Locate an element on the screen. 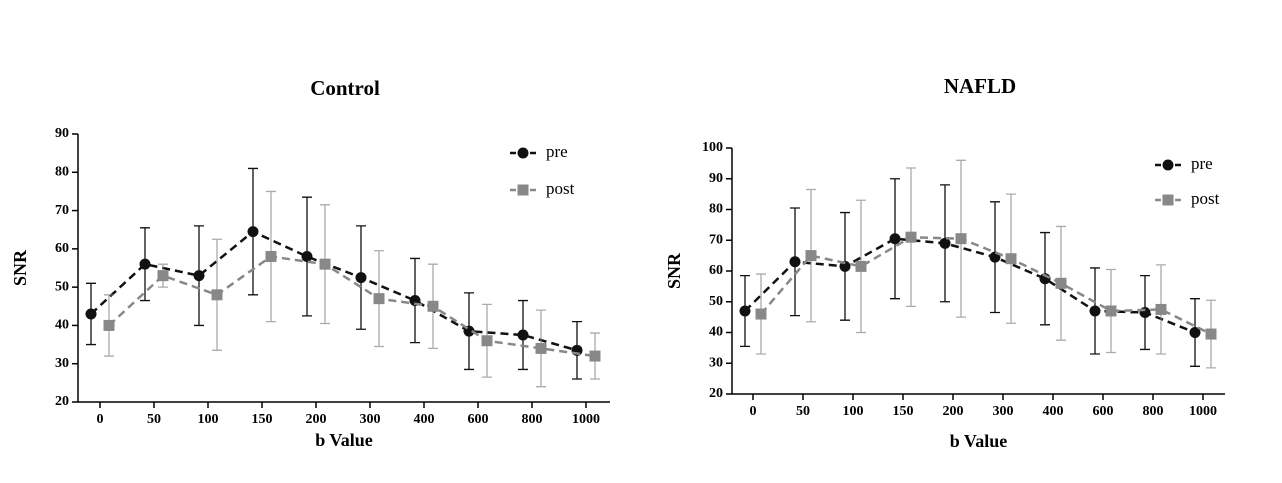  chart-title: Control is located at coordinates (345, 88).